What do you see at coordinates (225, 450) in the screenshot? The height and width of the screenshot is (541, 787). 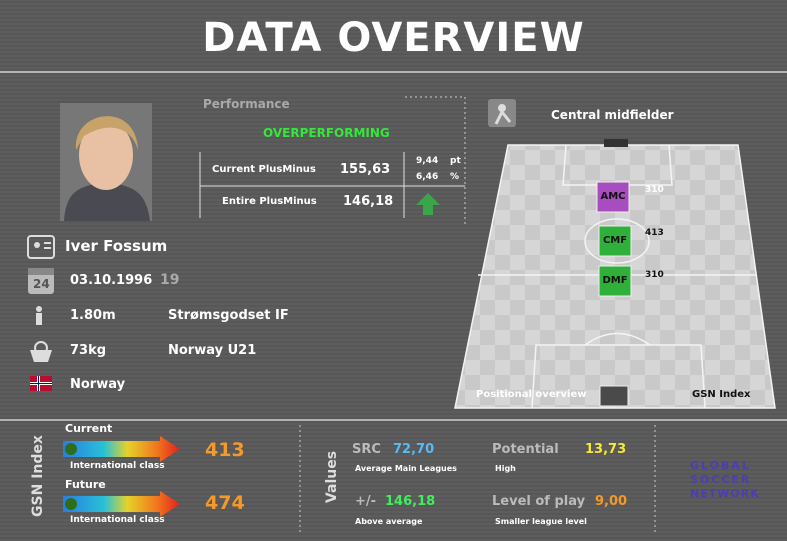 I see `gsn-current-value: 413` at bounding box center [225, 450].